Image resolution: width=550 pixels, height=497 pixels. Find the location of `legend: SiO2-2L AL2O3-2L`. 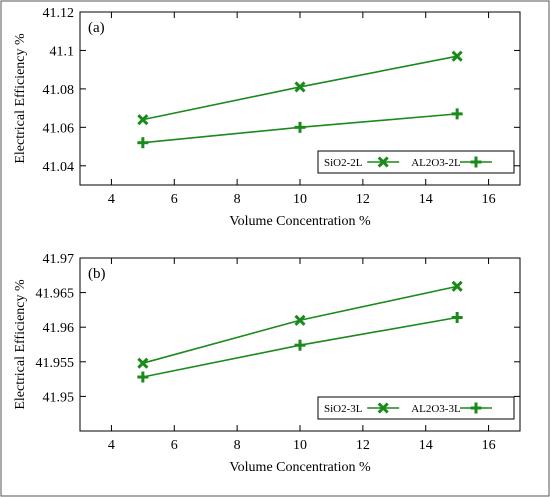

legend: SiO2-2L AL2O3-2L is located at coordinates (416, 162).